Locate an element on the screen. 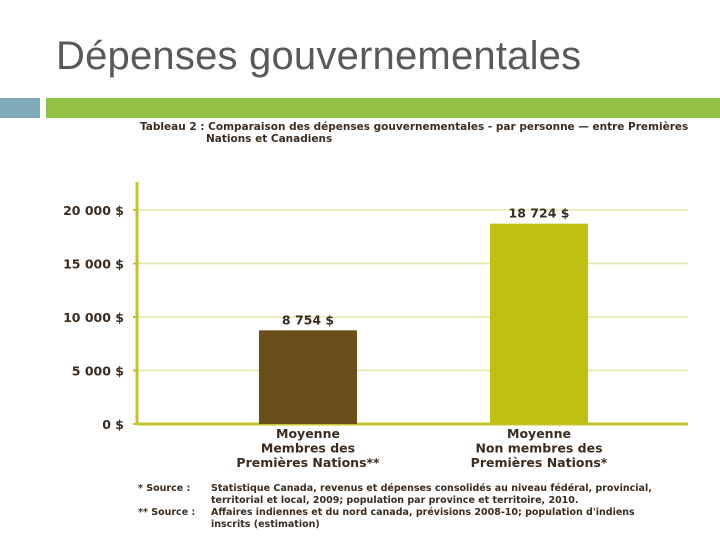 Image resolution: width=720 pixels, height=540 pixels. y-tick-label: 20 000 $ is located at coordinates (93, 210).